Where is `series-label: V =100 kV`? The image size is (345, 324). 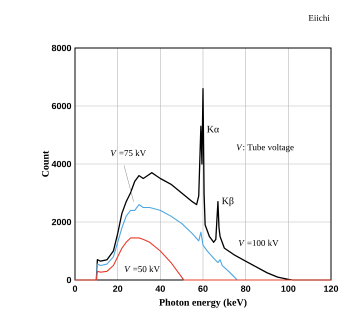
series-label: V =100 kV is located at coordinates (258, 243).